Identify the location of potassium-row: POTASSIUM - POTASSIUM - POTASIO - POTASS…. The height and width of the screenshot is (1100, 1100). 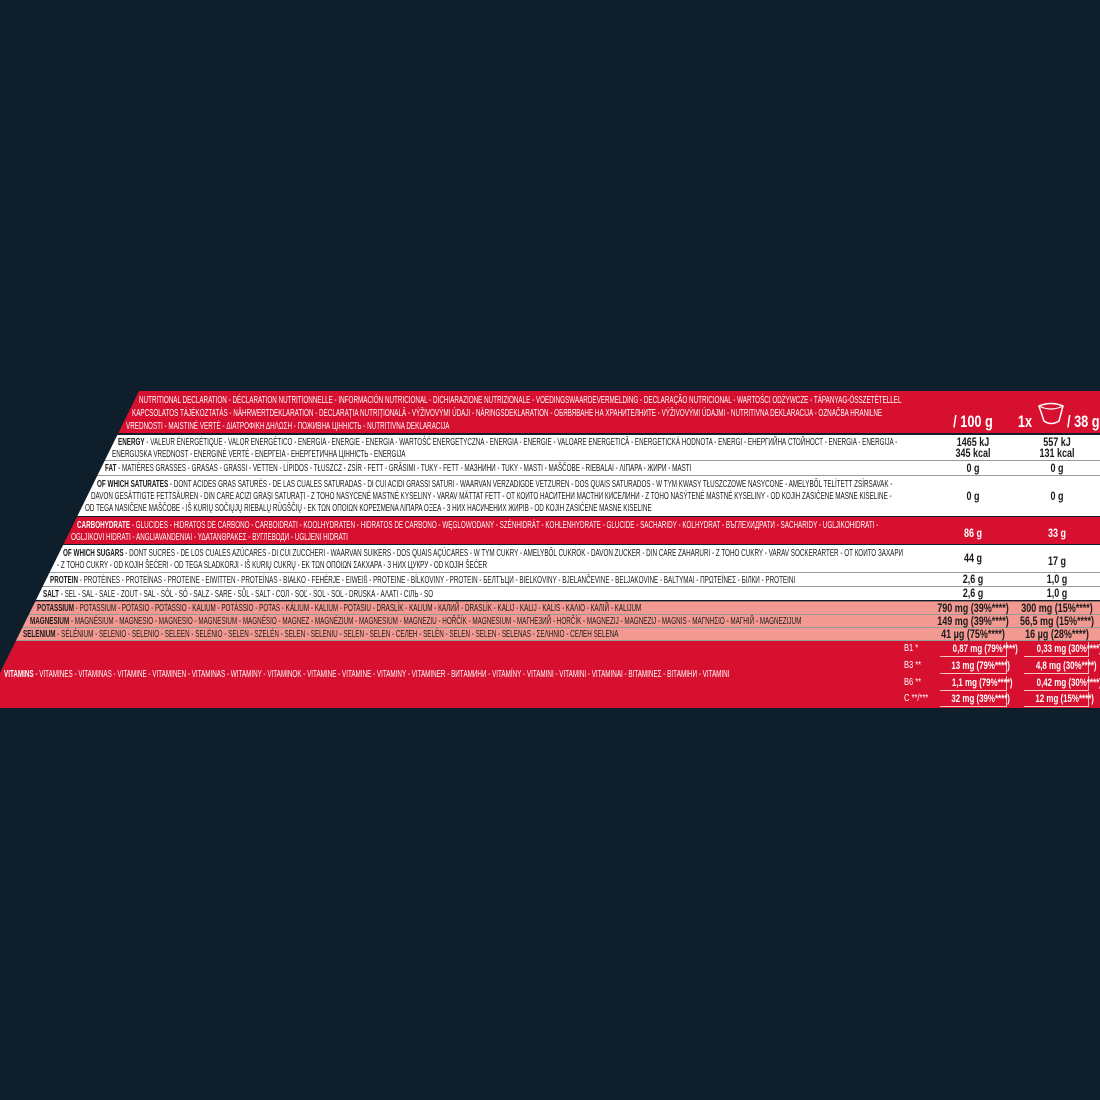
(550, 608).